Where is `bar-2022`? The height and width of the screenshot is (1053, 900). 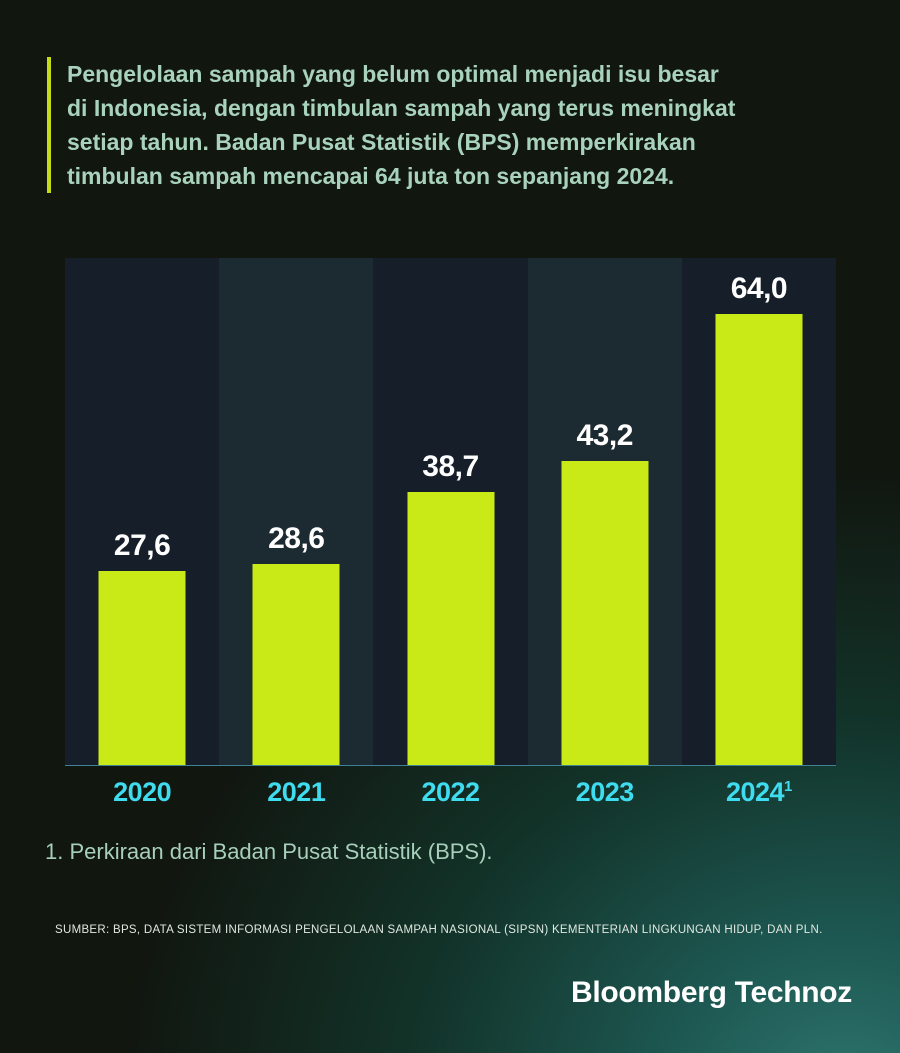
bar-2022 is located at coordinates (450, 628).